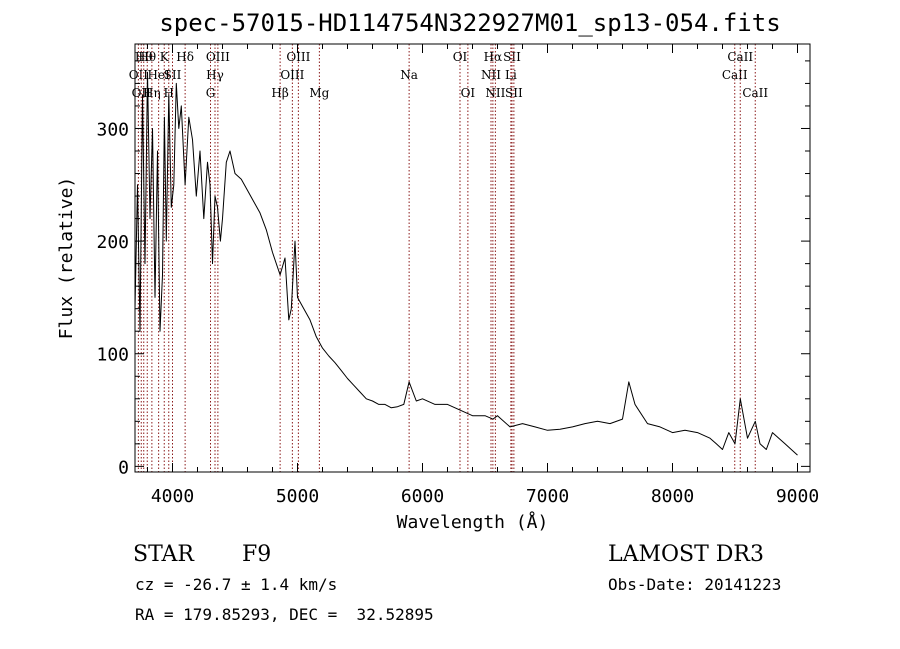 The image size is (900, 649). I want to click on x-tick-label: 7000, so click(547, 496).